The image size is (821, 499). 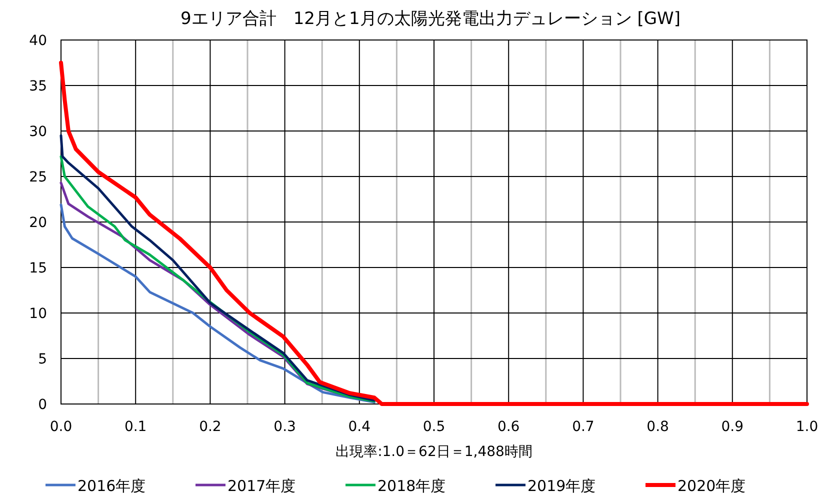 What do you see at coordinates (712, 486) in the screenshot?
I see `legend-label: 2020年度` at bounding box center [712, 486].